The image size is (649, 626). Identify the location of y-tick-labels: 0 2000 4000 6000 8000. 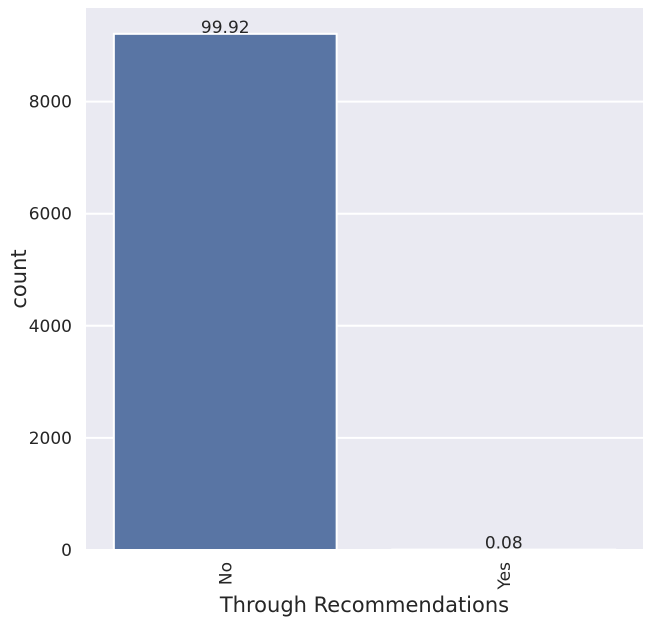
(50, 327).